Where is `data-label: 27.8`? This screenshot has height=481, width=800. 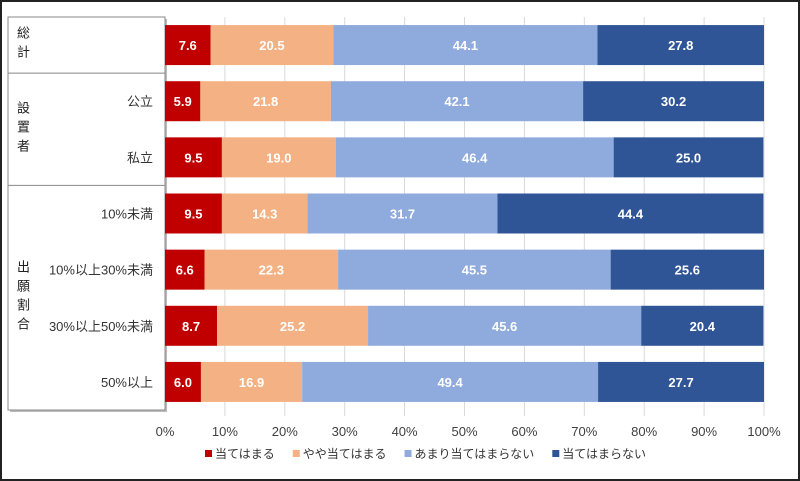 data-label: 27.8 is located at coordinates (680, 45).